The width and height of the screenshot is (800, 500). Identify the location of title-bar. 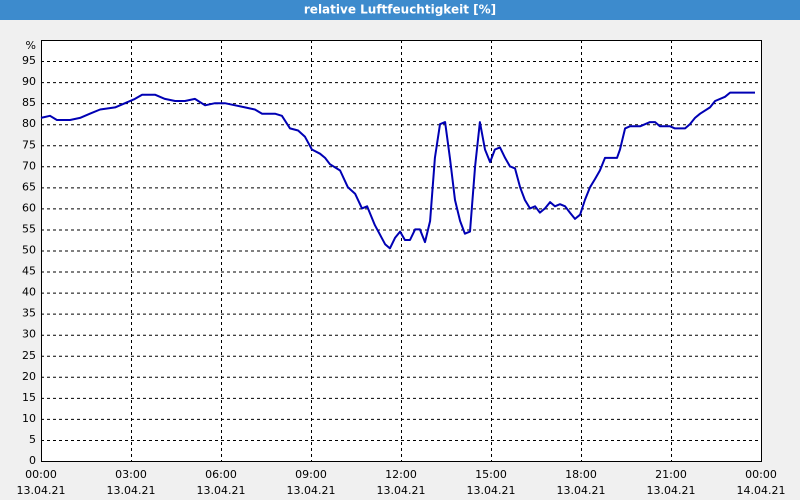
(400, 10).